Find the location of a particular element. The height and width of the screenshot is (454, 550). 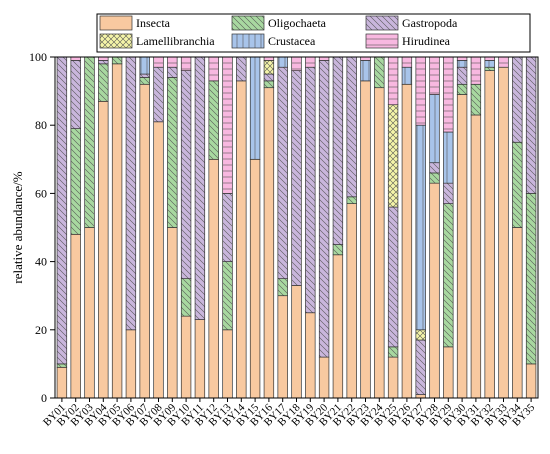

bar-segment-BY20-insecta is located at coordinates (324, 377).